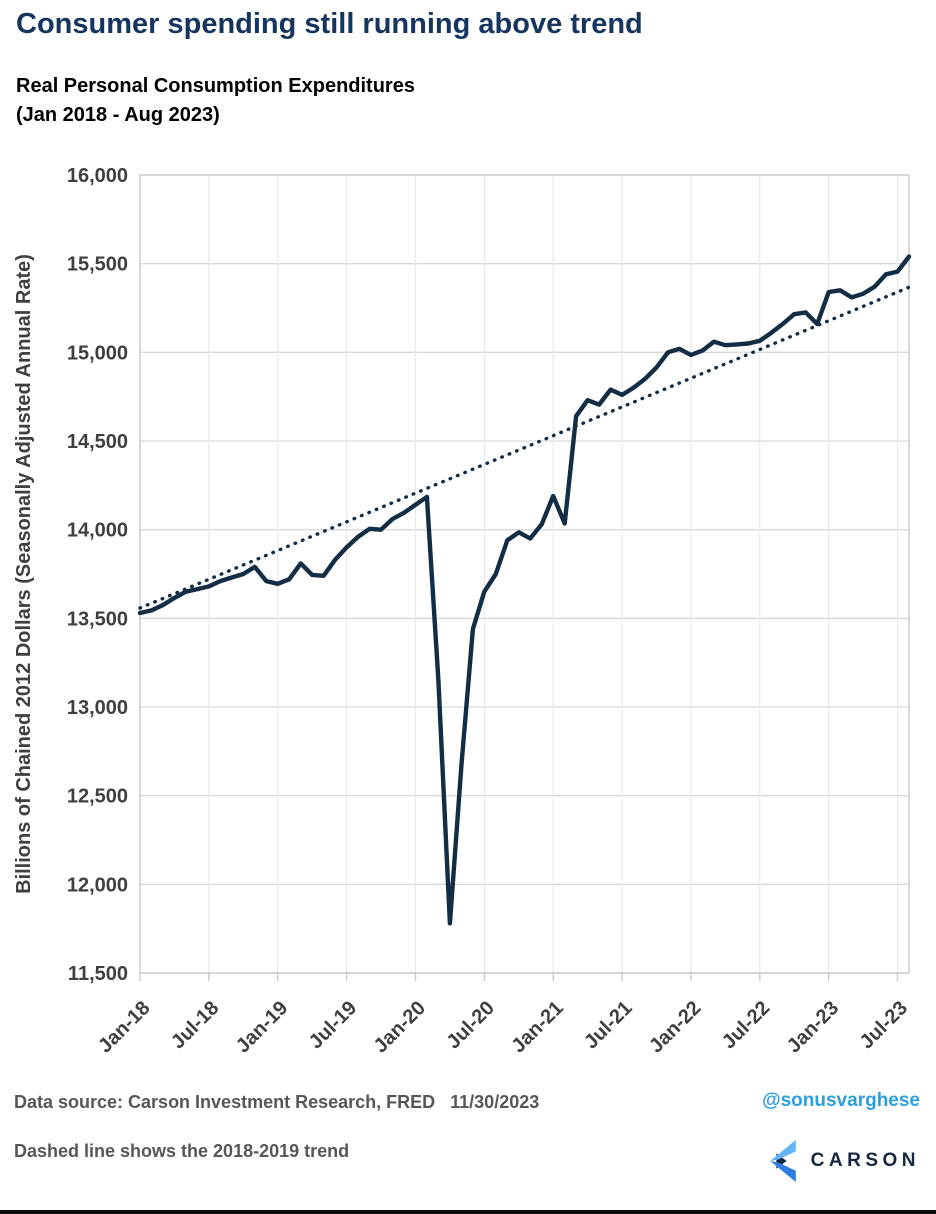 The height and width of the screenshot is (1214, 936). I want to click on dashed-line-note: Dashed line shows the 2018-2019 trend, so click(182, 1151).